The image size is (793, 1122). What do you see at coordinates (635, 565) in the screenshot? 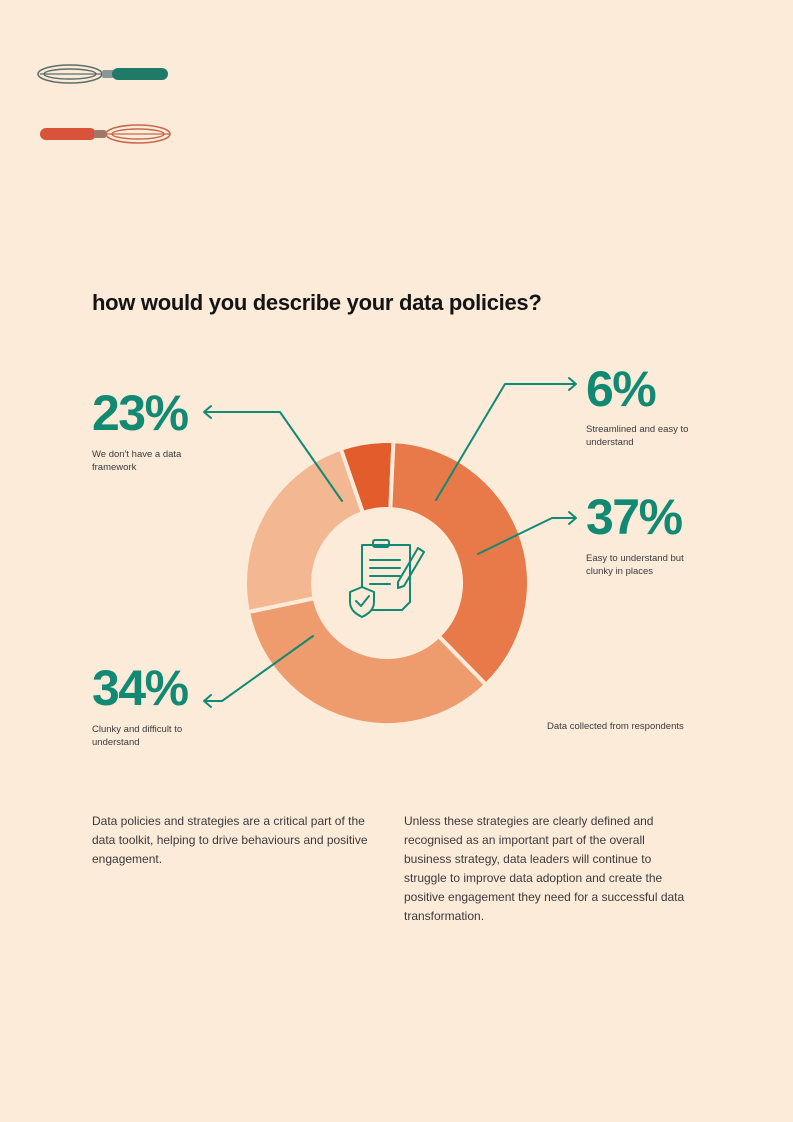
I see `label-easy-but-clunky: Easy to understand but clunky in places` at bounding box center [635, 565].